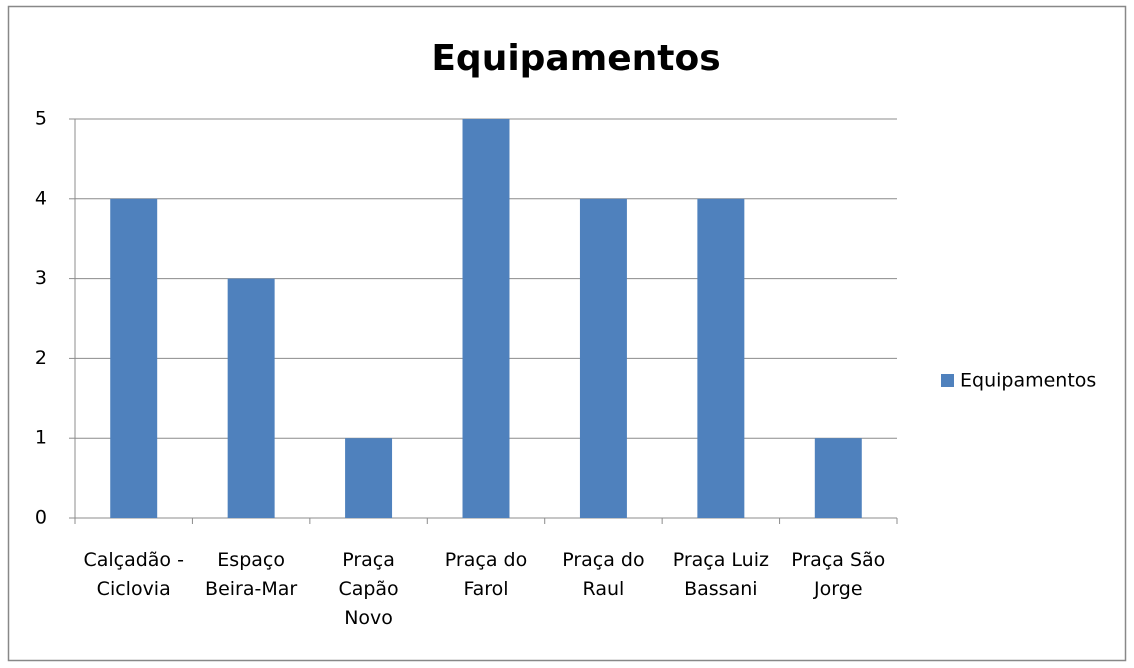  Describe the element at coordinates (41, 358) in the screenshot. I see `y-tick-label: 2` at that location.